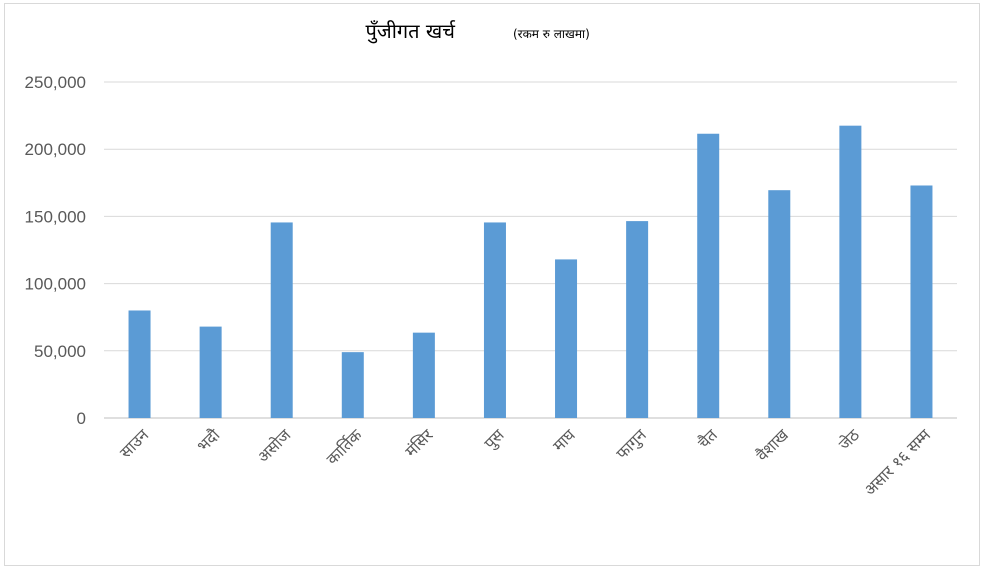 The image size is (985, 571). What do you see at coordinates (897, 462) in the screenshot?
I see `x-tick-label: असार १६ सम्म` at bounding box center [897, 462].